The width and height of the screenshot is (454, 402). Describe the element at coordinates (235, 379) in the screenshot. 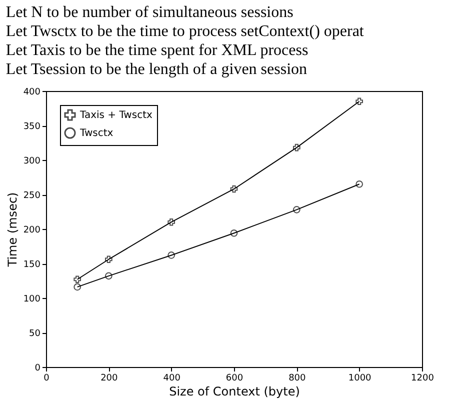

I see `x-tick-label: 600` at that location.